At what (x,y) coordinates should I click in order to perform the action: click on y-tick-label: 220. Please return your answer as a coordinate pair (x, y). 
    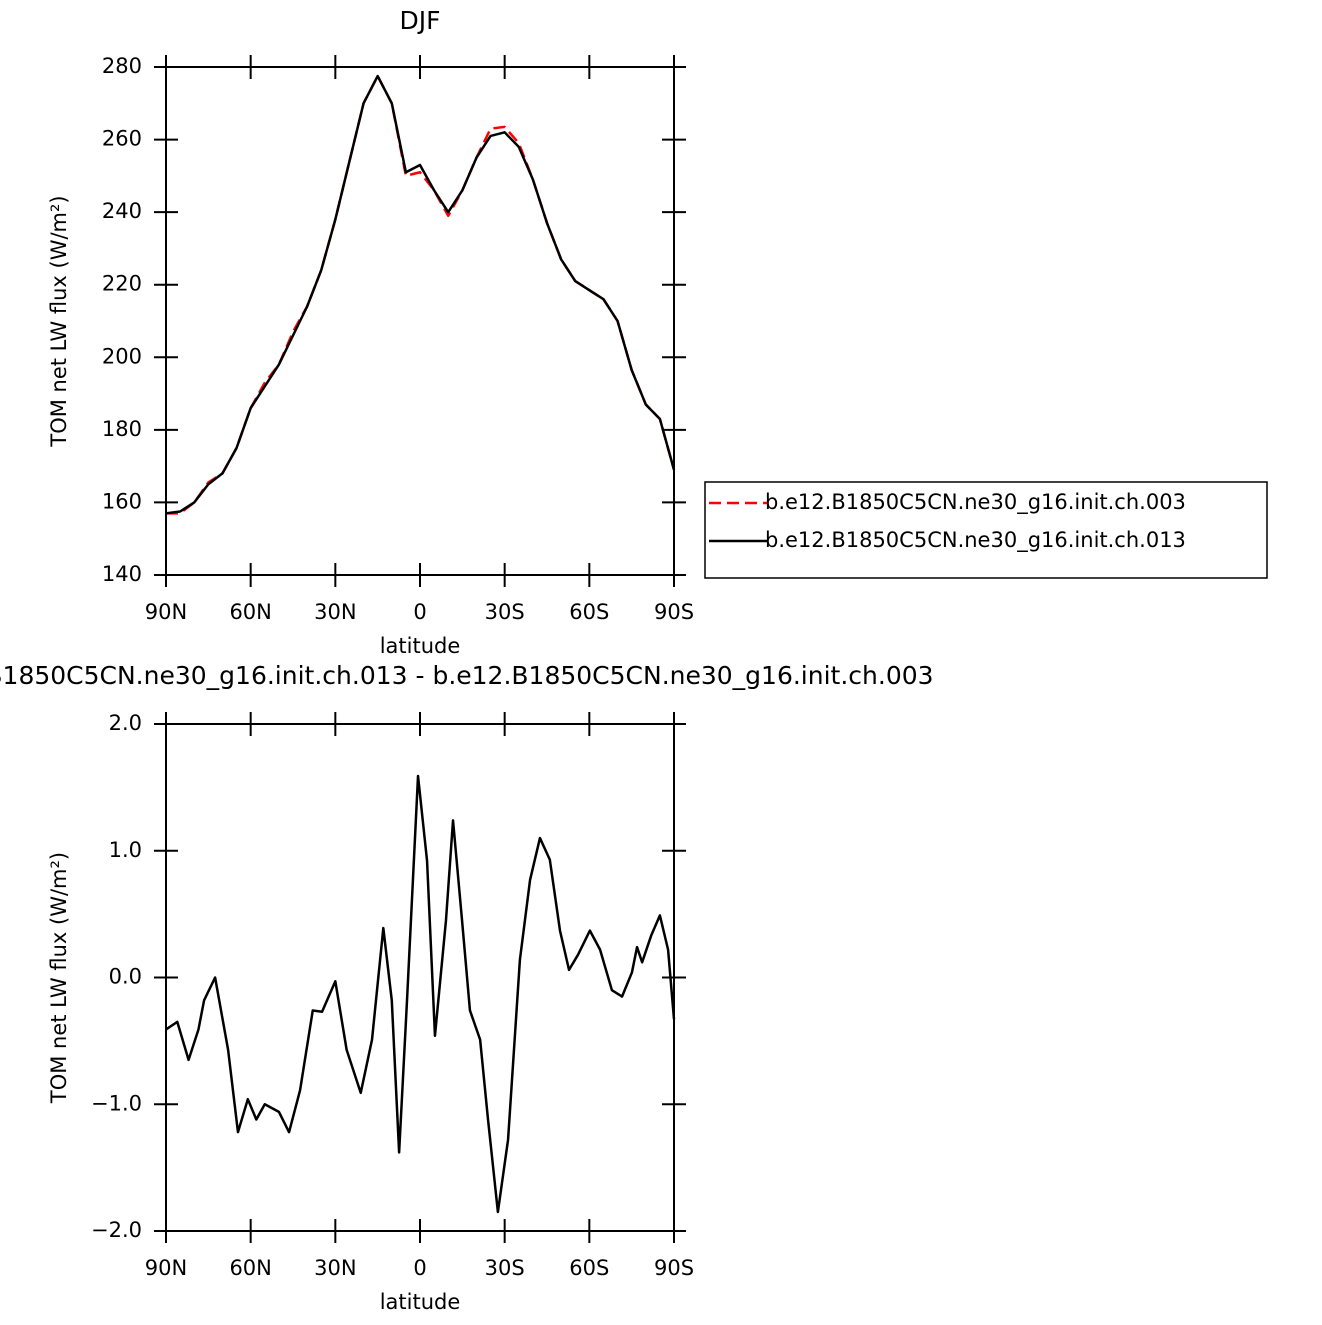
    Looking at the image, I should click on (122, 284).